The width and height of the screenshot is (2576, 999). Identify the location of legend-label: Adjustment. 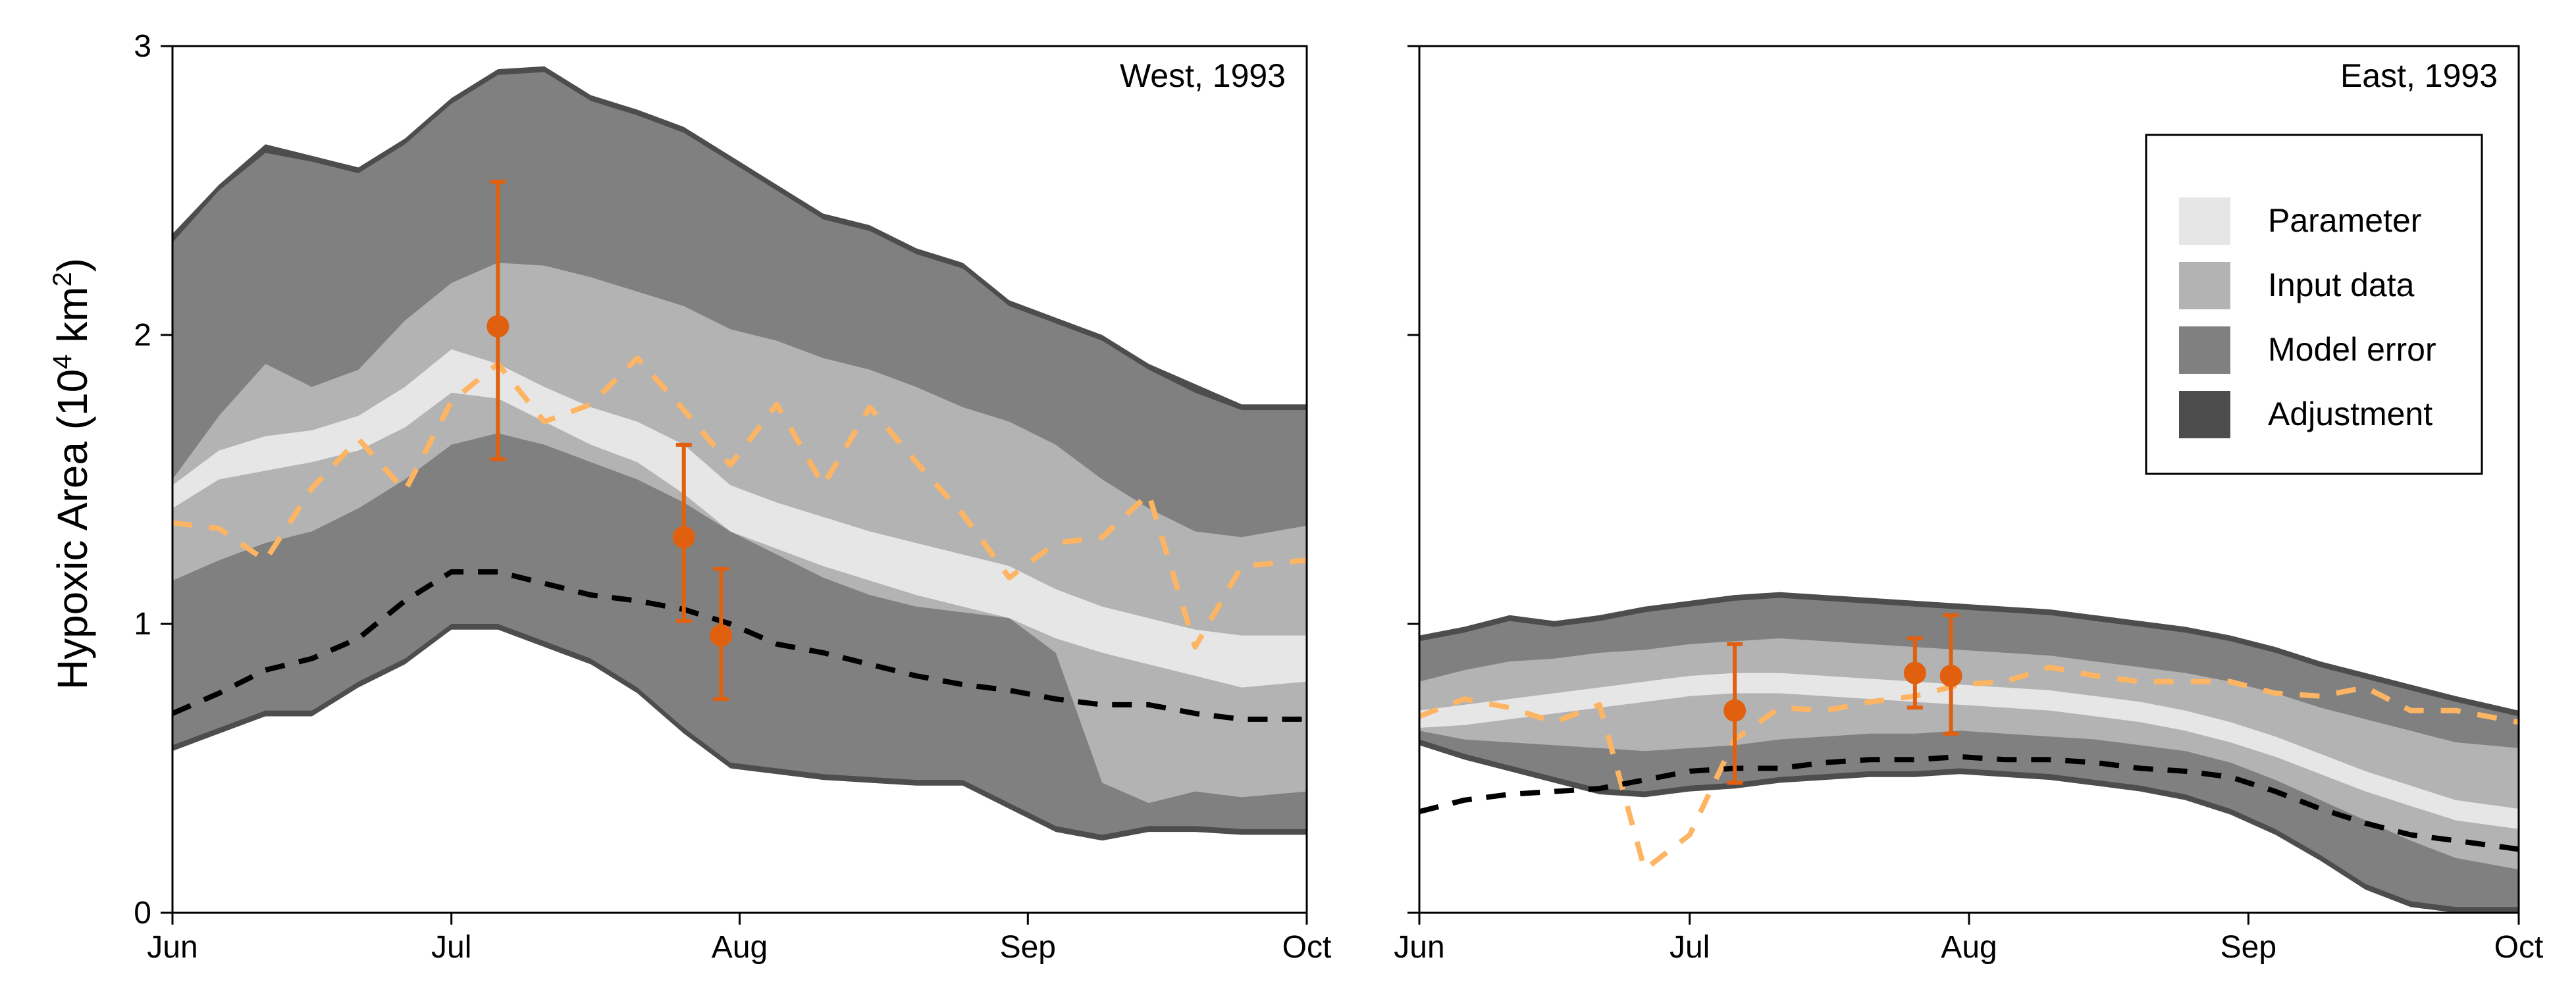
(2350, 414).